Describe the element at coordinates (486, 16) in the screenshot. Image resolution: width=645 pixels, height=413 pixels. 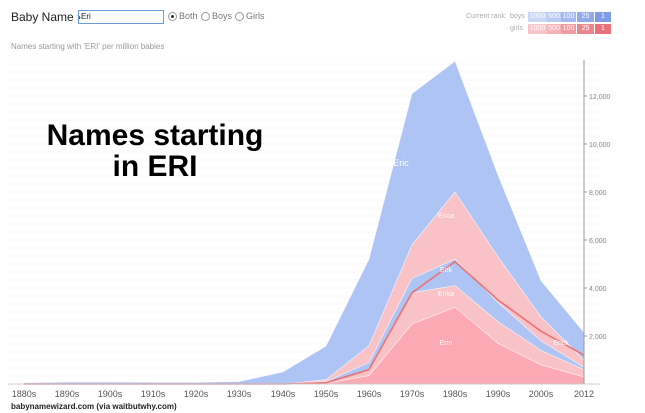
I see `current-rank-label: Current rank:` at that location.